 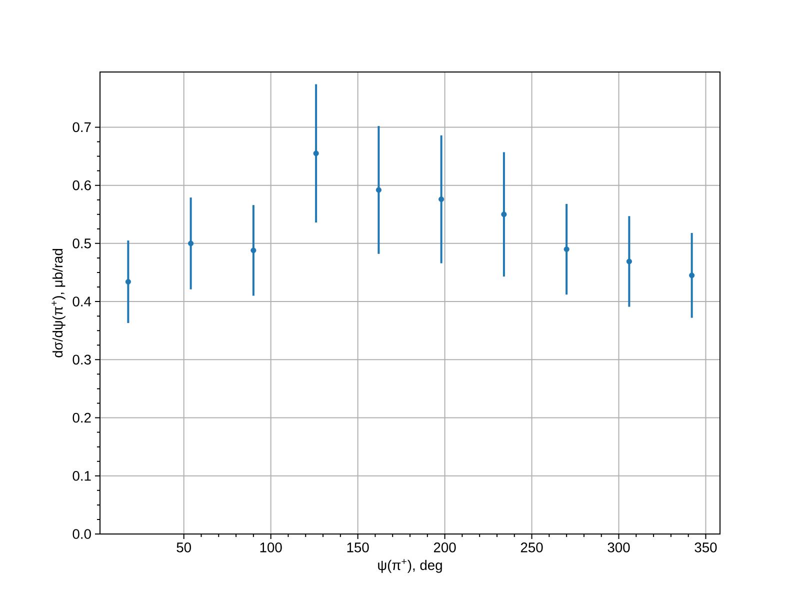 I want to click on y-tick-label: 0.1, so click(x=81, y=475).